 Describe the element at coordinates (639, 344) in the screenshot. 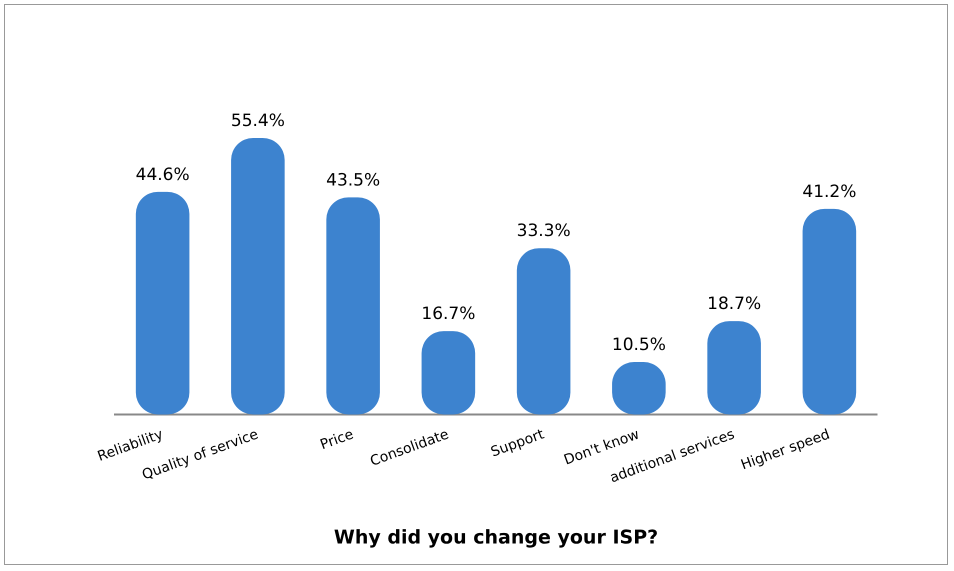

I see `data-label: 10.5%` at that location.